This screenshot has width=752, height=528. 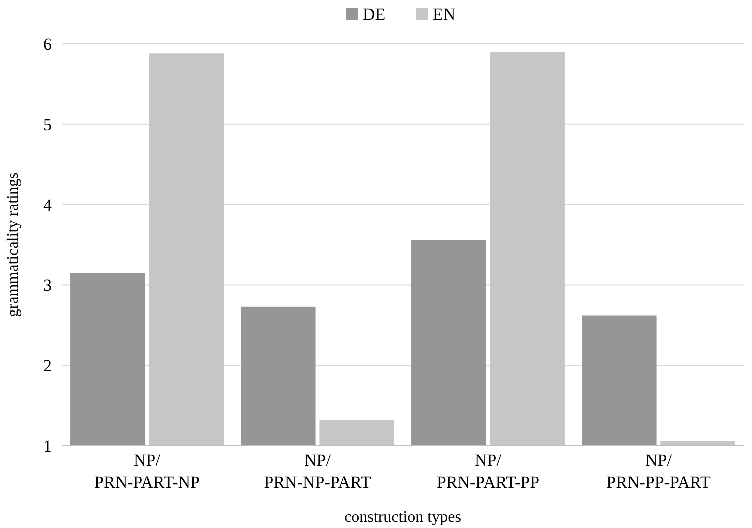 I want to click on x-axis-title: construction types, so click(x=403, y=517).